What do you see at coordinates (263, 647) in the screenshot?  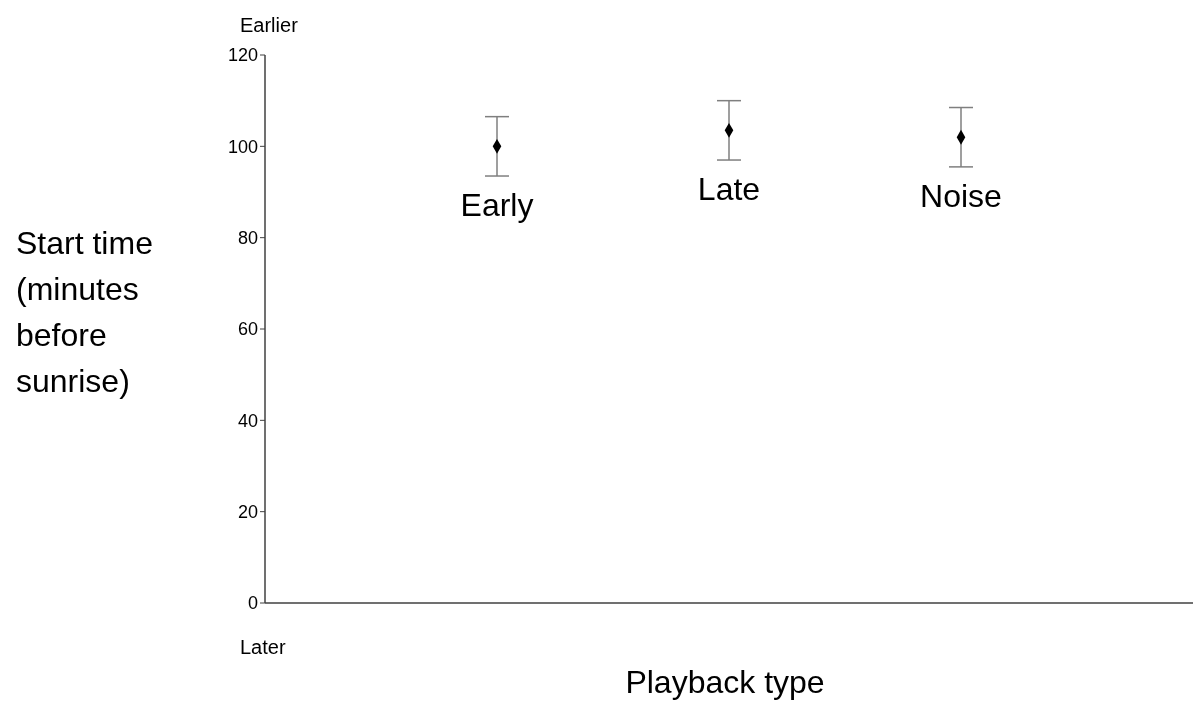 I see `text: Later` at bounding box center [263, 647].